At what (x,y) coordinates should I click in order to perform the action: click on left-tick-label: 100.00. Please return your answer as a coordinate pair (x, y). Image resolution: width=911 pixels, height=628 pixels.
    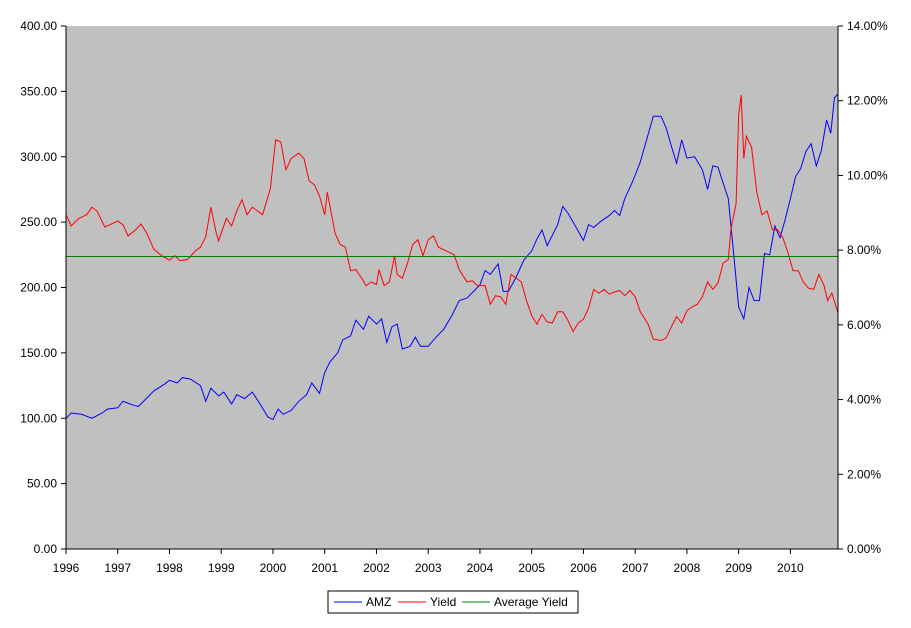
    Looking at the image, I should click on (38, 418).